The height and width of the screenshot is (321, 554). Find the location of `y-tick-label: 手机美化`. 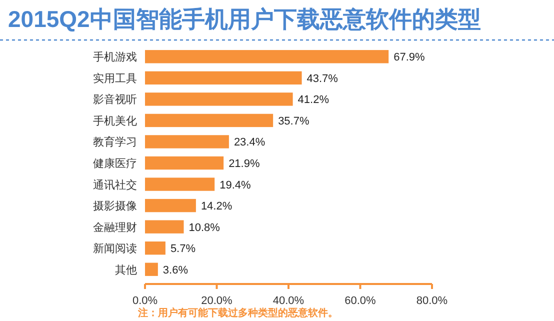

y-tick-label: 手机美化 is located at coordinates (115, 121).